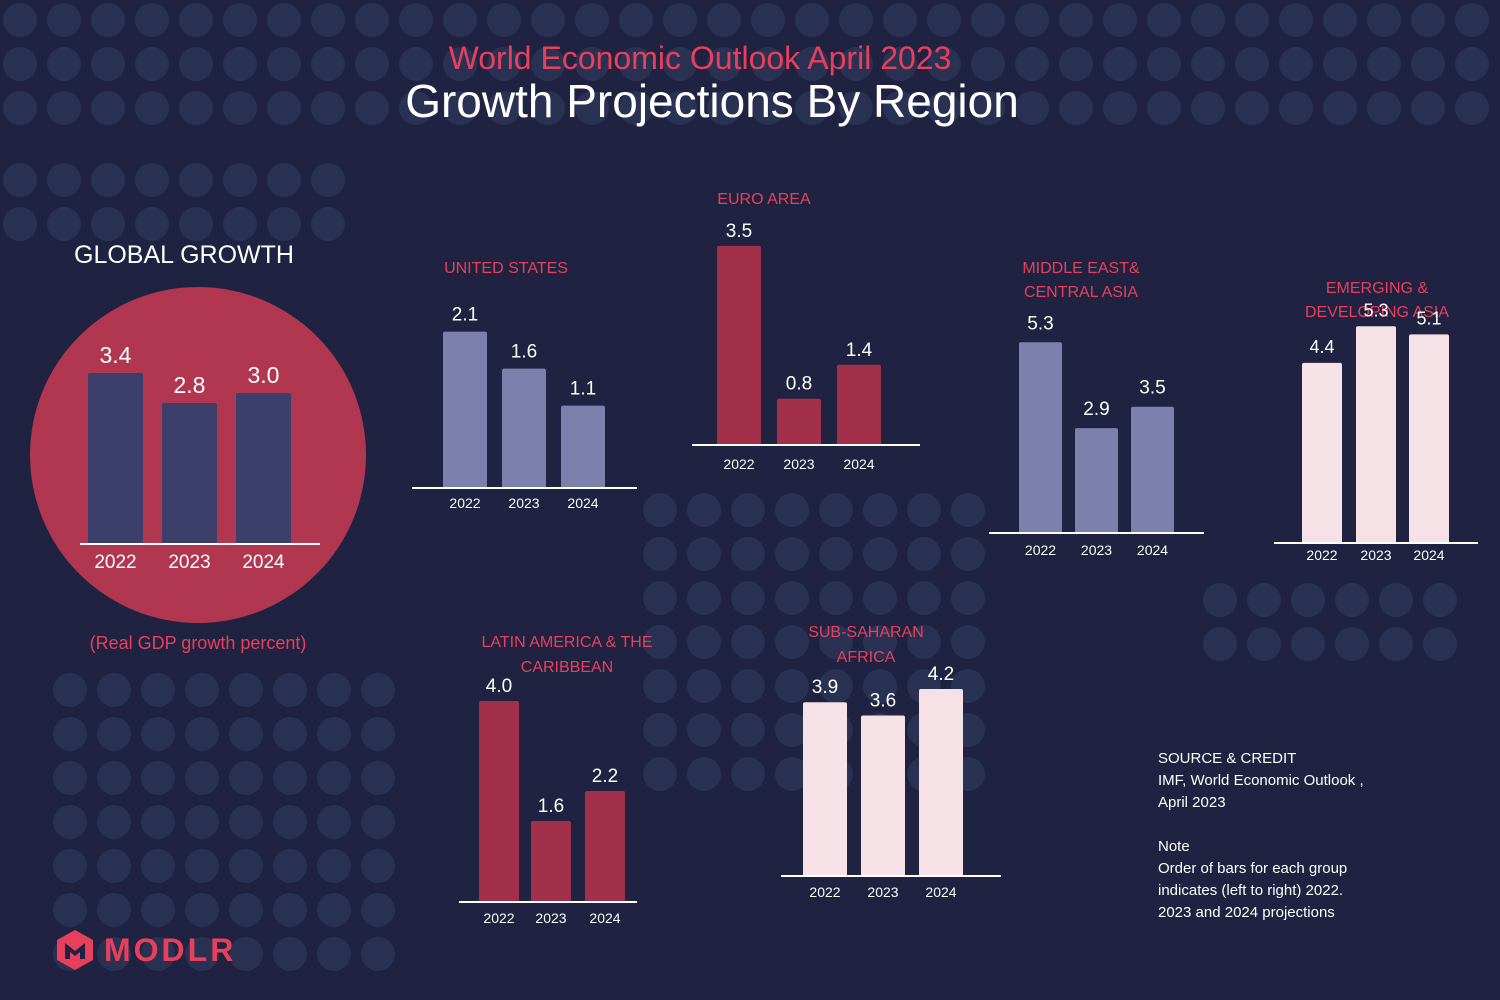  Describe the element at coordinates (1096, 409) in the screenshot. I see `data-label: 2.9` at that location.